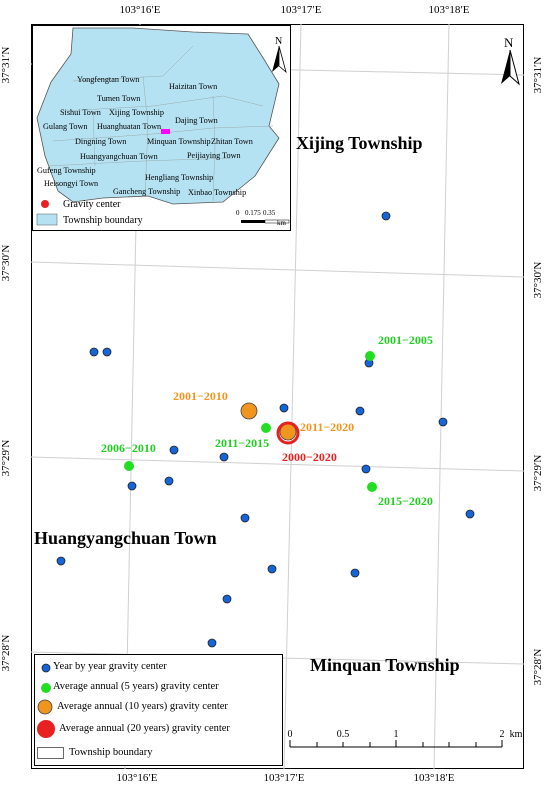 This screenshot has height=797, width=550. What do you see at coordinates (269, 213) in the screenshot?
I see `inset-scale-2: 0.35` at bounding box center [269, 213].